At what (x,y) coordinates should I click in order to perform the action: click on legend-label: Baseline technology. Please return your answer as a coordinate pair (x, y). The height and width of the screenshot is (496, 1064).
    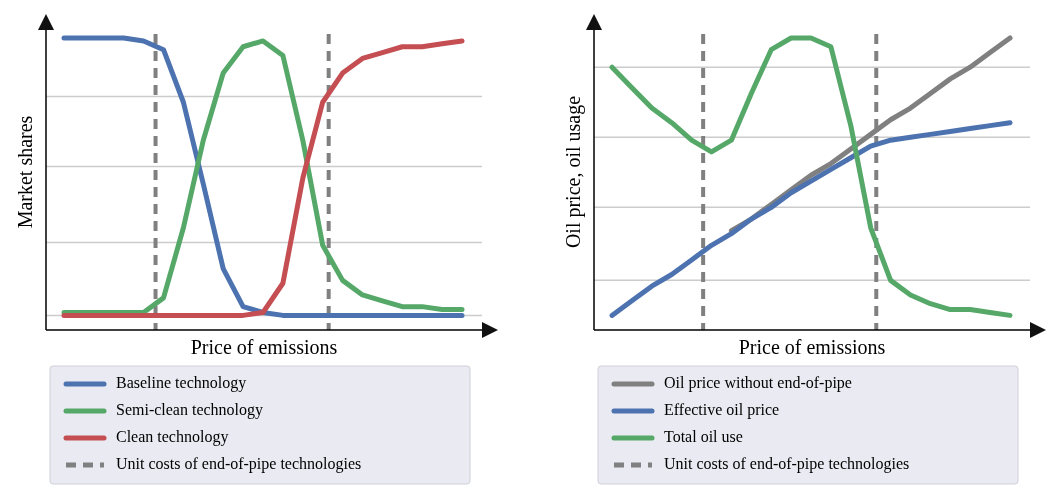
    Looking at the image, I should click on (181, 382).